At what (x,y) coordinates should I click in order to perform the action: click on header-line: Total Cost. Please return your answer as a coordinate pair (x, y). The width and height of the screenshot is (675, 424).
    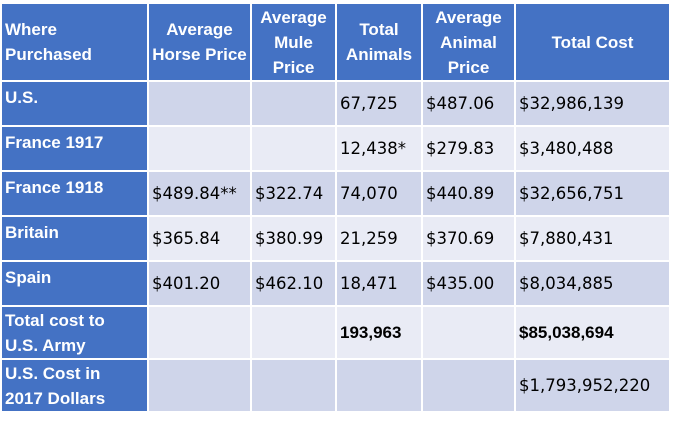
    Looking at the image, I should click on (592, 42).